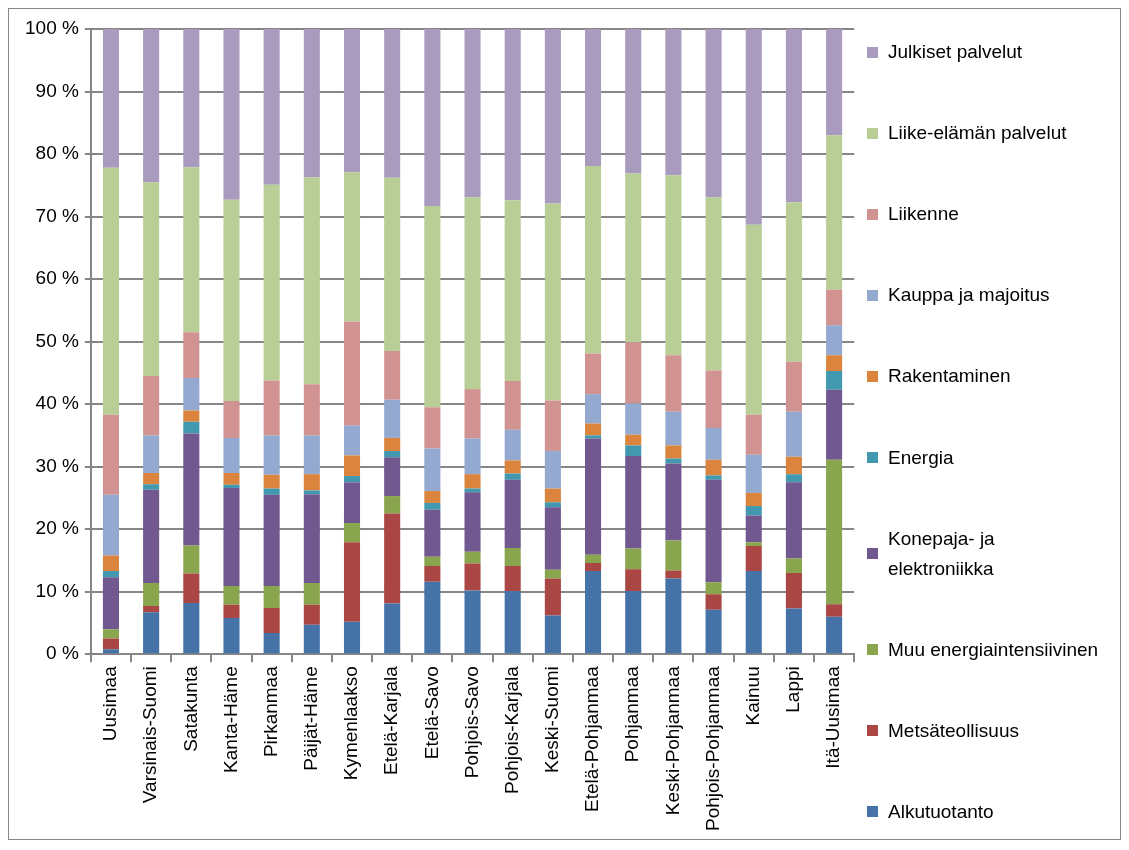 Image resolution: width=1129 pixels, height=850 pixels. Describe the element at coordinates (511, 730) in the screenshot. I see `x-tick-label: Pohjois-Karjala` at that location.